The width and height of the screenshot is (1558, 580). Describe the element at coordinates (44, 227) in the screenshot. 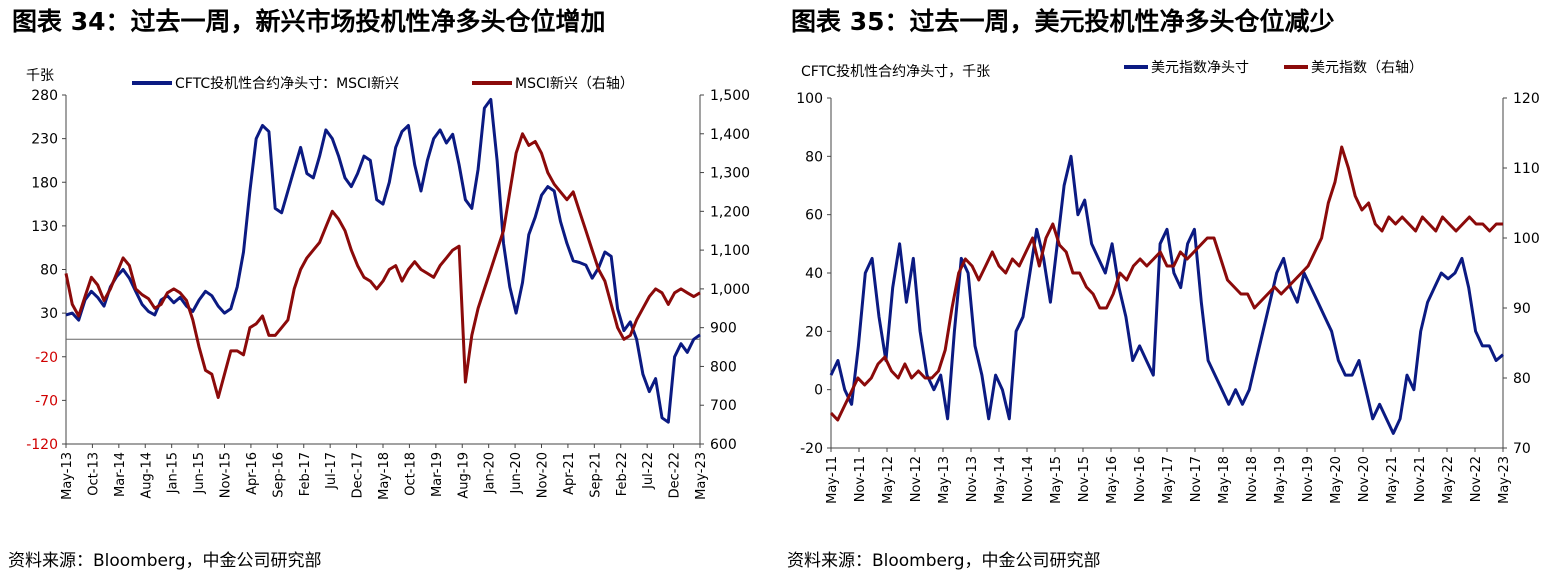

I see `y-left-tick-label: 130` at that location.